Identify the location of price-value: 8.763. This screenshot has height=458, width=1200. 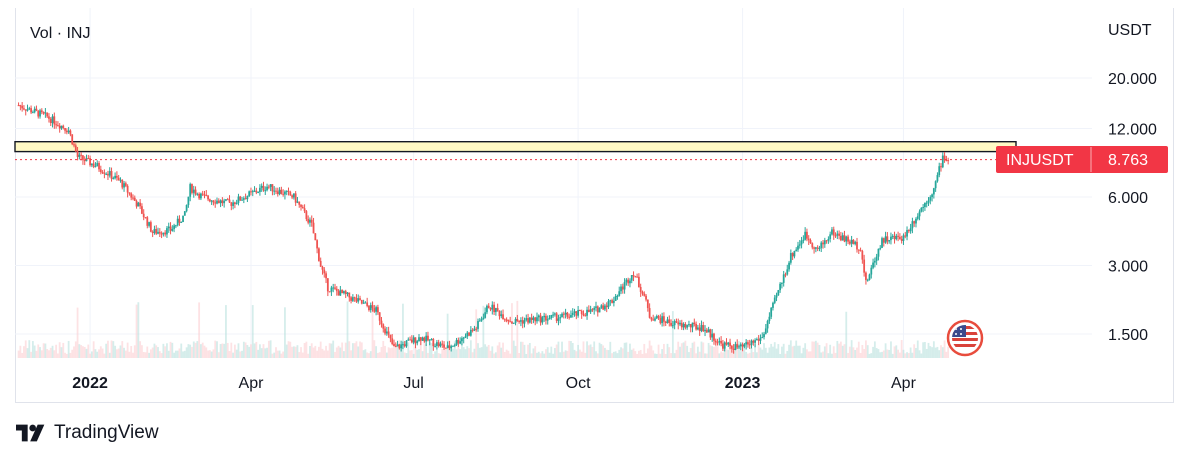
(1128, 160).